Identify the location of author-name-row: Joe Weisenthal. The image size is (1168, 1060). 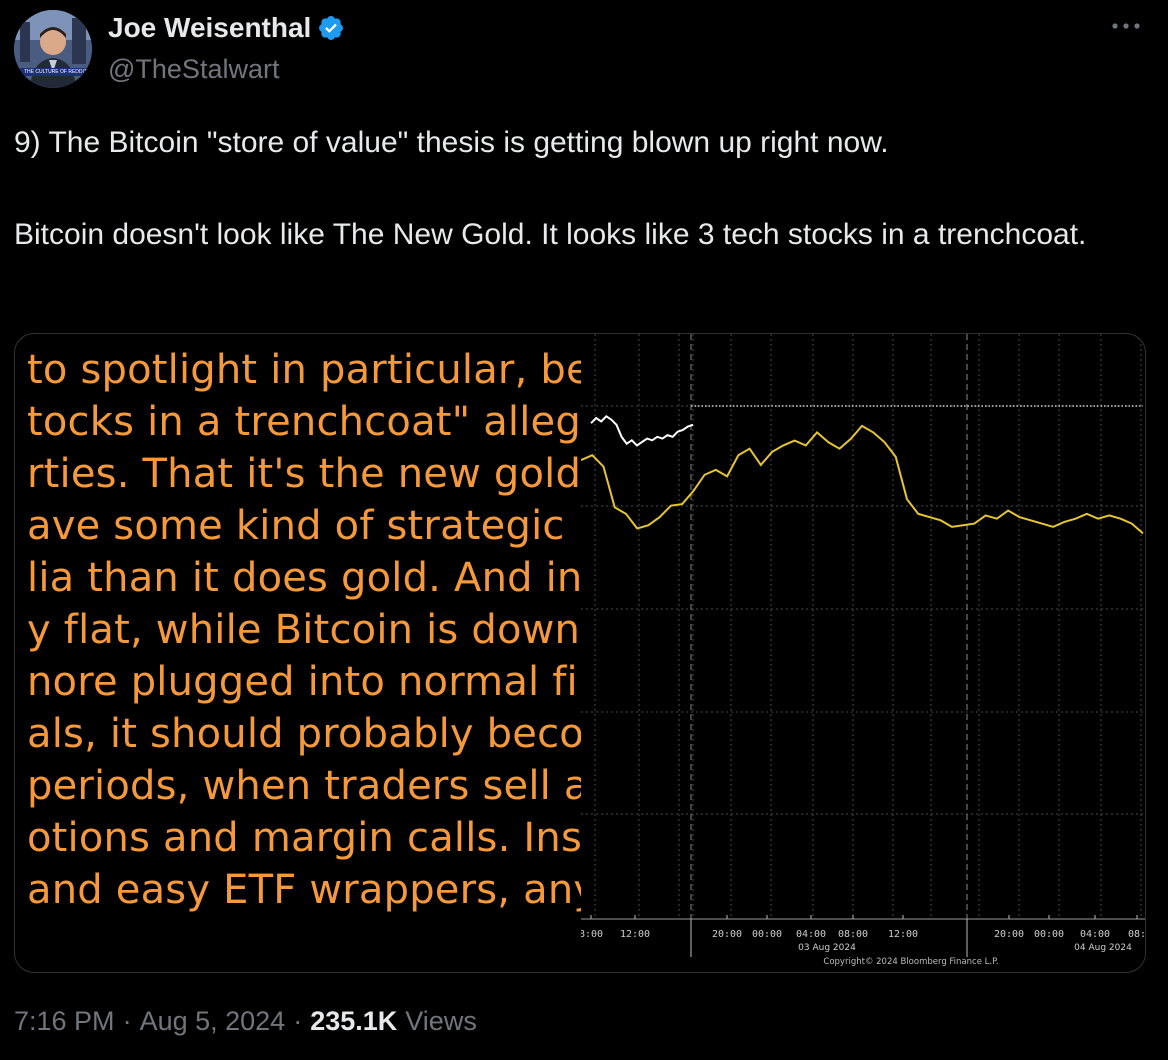
(226, 28).